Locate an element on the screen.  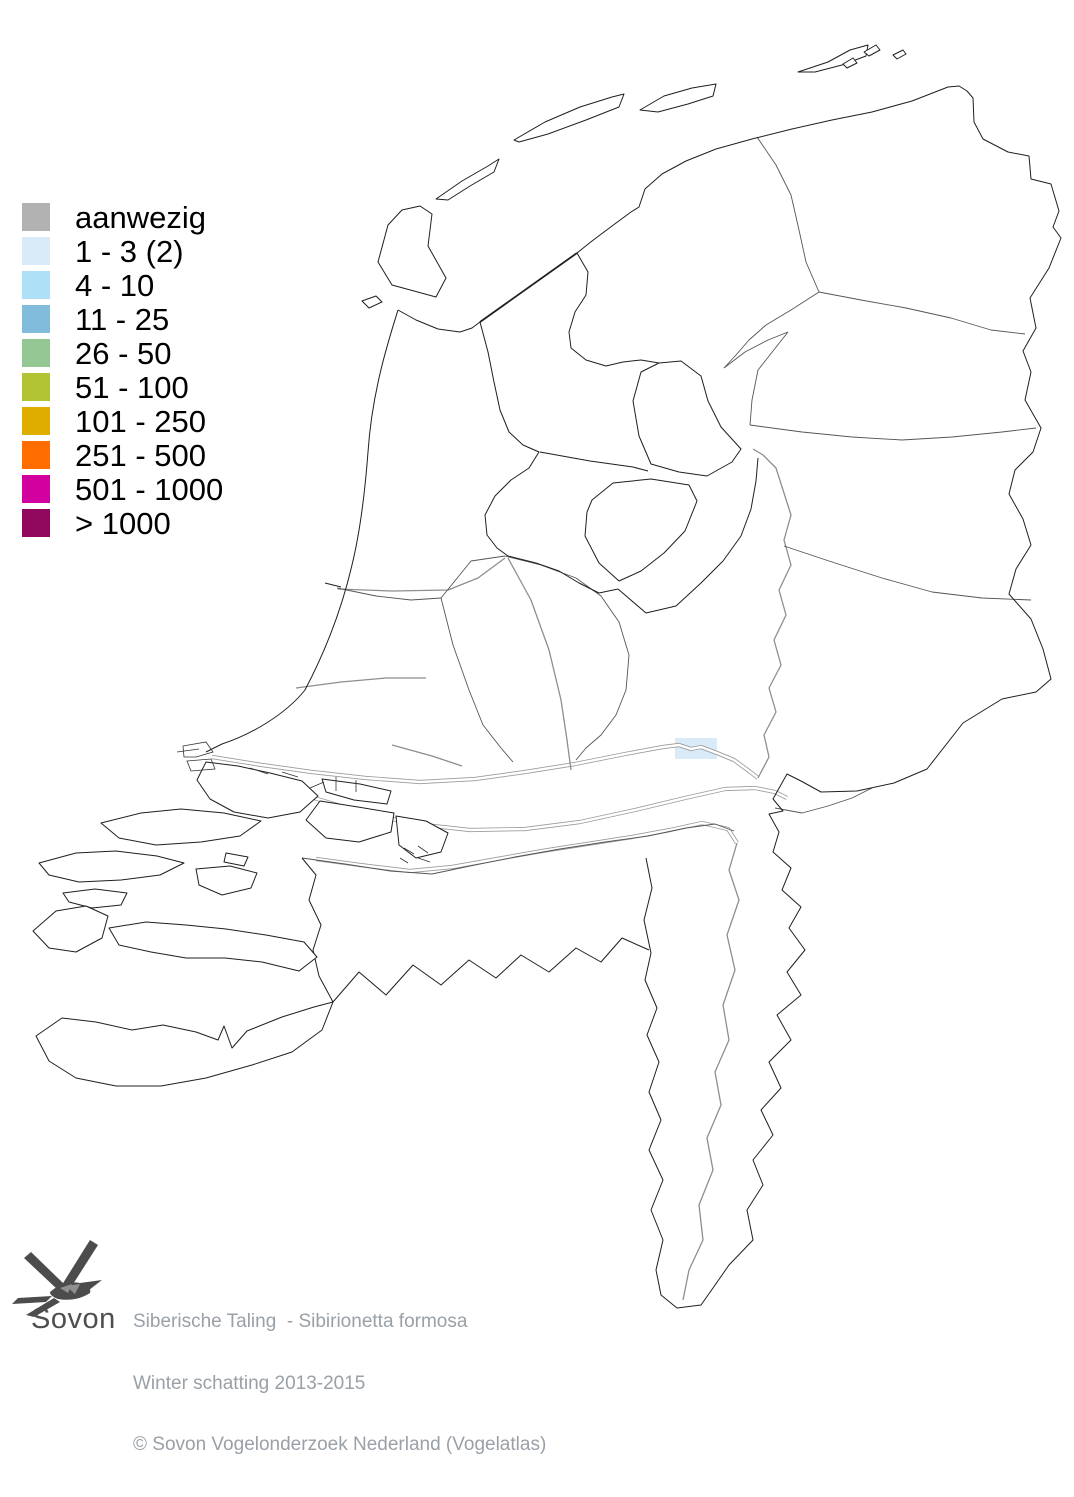
walcheren is located at coordinates (70, 929).